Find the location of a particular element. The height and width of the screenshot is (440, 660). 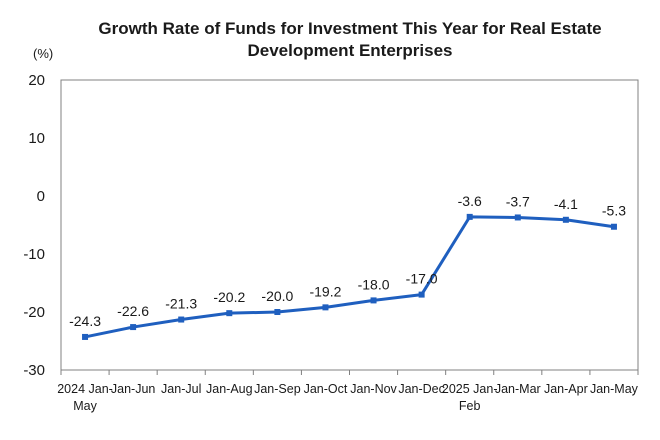

data-label: -20.0 is located at coordinates (277, 296).